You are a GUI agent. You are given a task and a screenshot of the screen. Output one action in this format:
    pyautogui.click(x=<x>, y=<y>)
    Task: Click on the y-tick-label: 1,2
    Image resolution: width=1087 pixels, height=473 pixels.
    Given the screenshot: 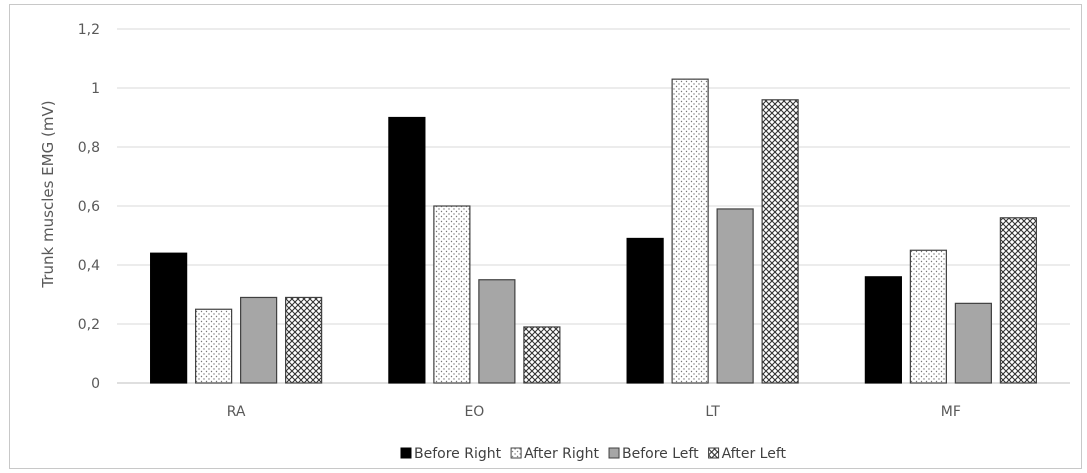 What is the action you would take?
    pyautogui.click(x=89, y=30)
    